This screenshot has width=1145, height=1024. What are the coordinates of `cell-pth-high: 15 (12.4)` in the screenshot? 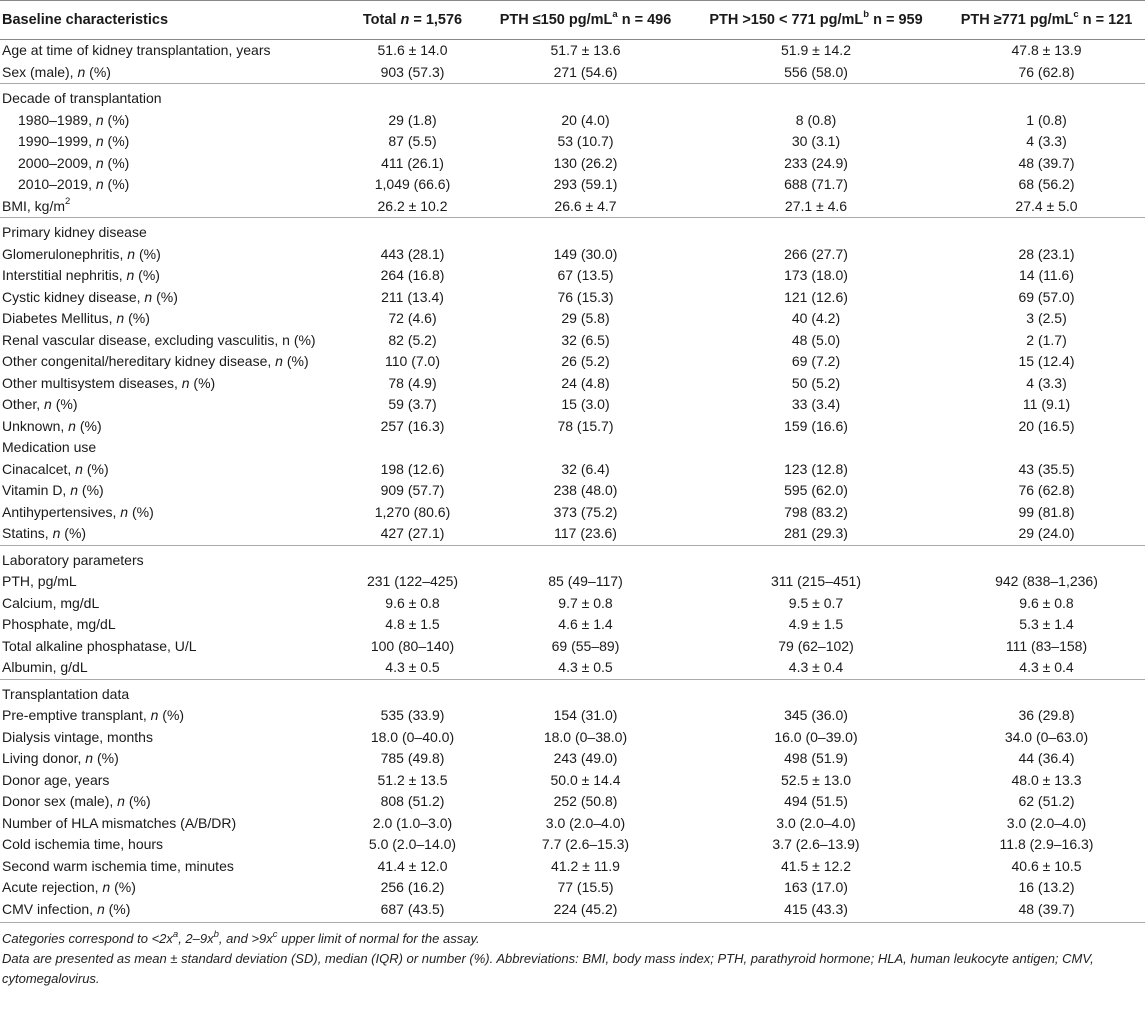 It's located at (1046, 361).